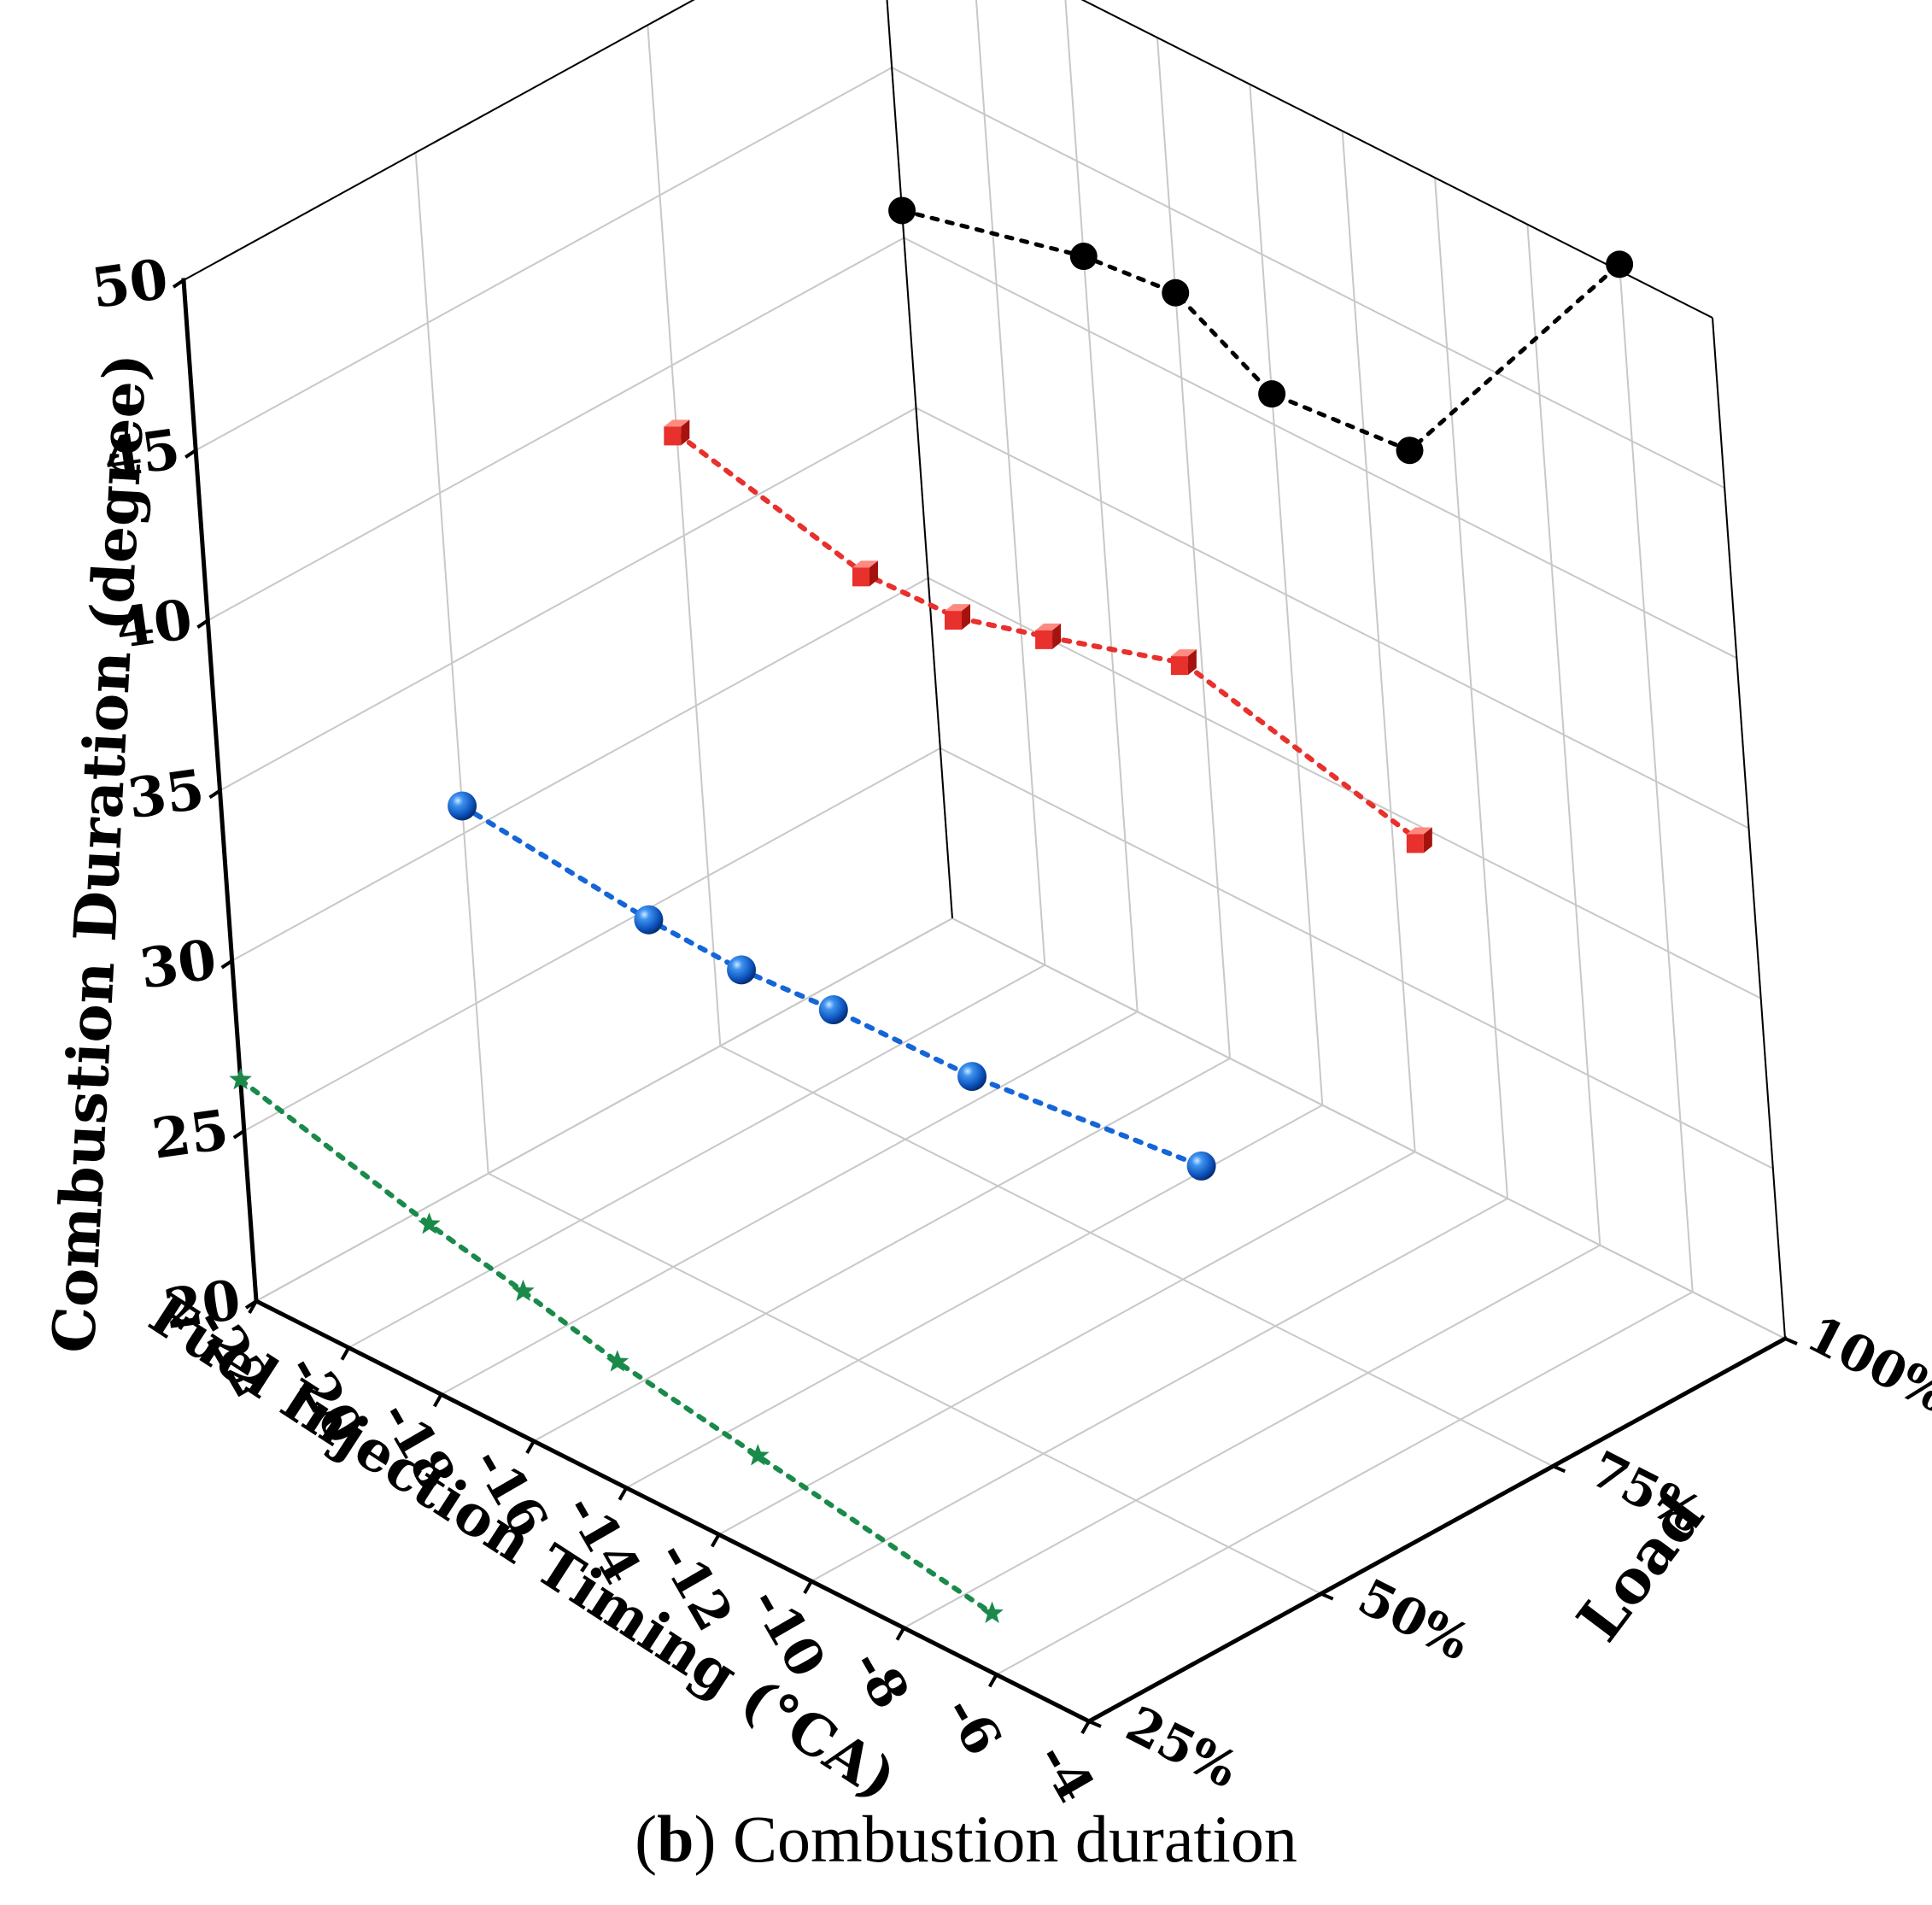  What do you see at coordinates (1865, 1365) in the screenshot?
I see `y-tick-label: 100%` at bounding box center [1865, 1365].